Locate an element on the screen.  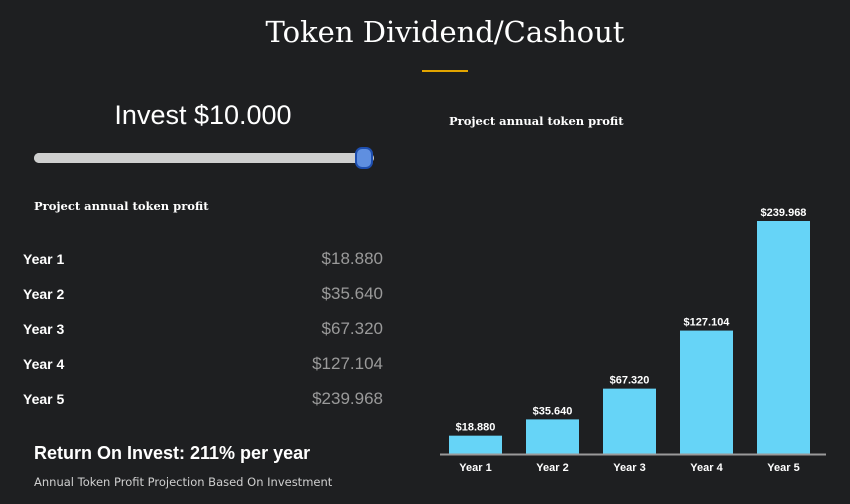
profit-value: $67.320 is located at coordinates (352, 328).